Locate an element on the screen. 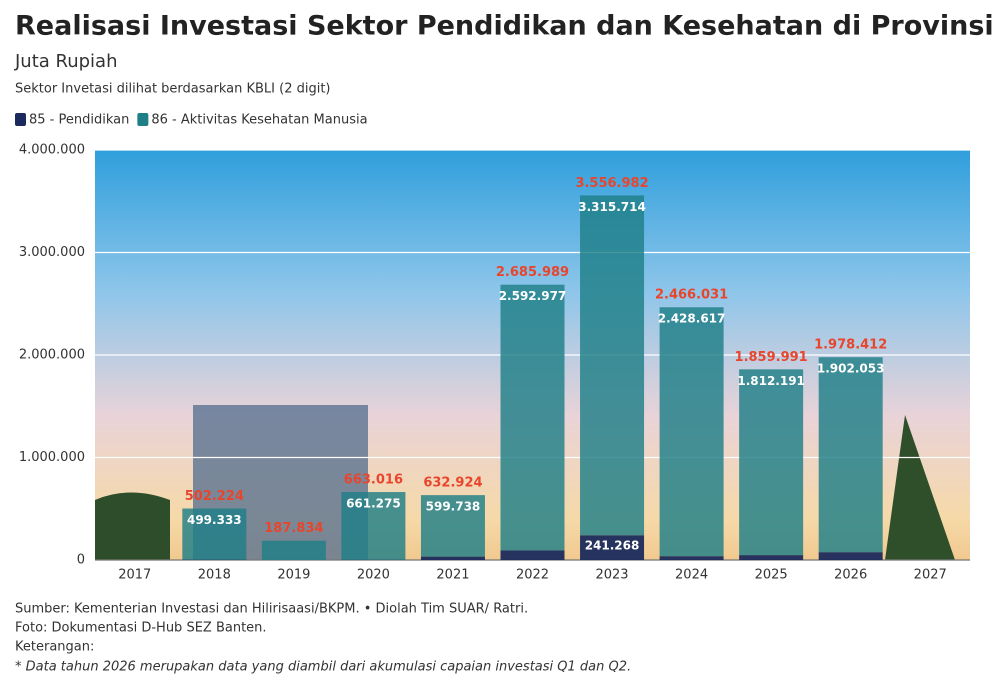 This screenshot has width=1000, height=682. total-label: 187.834 is located at coordinates (293, 528).